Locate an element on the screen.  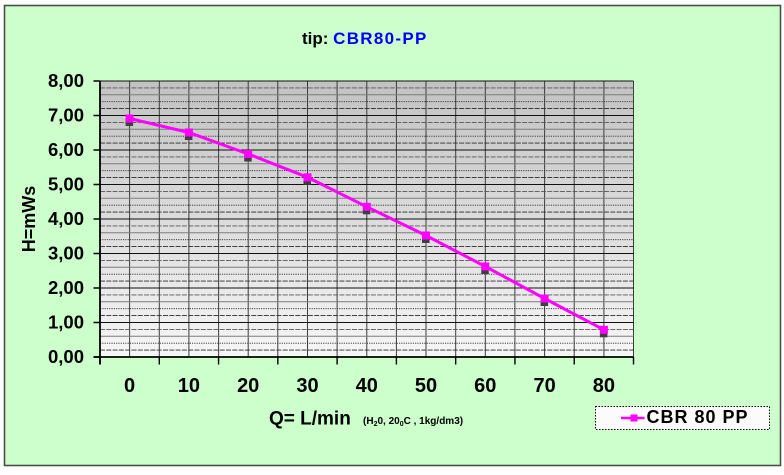
svg-text: 80 is located at coordinates (604, 386).